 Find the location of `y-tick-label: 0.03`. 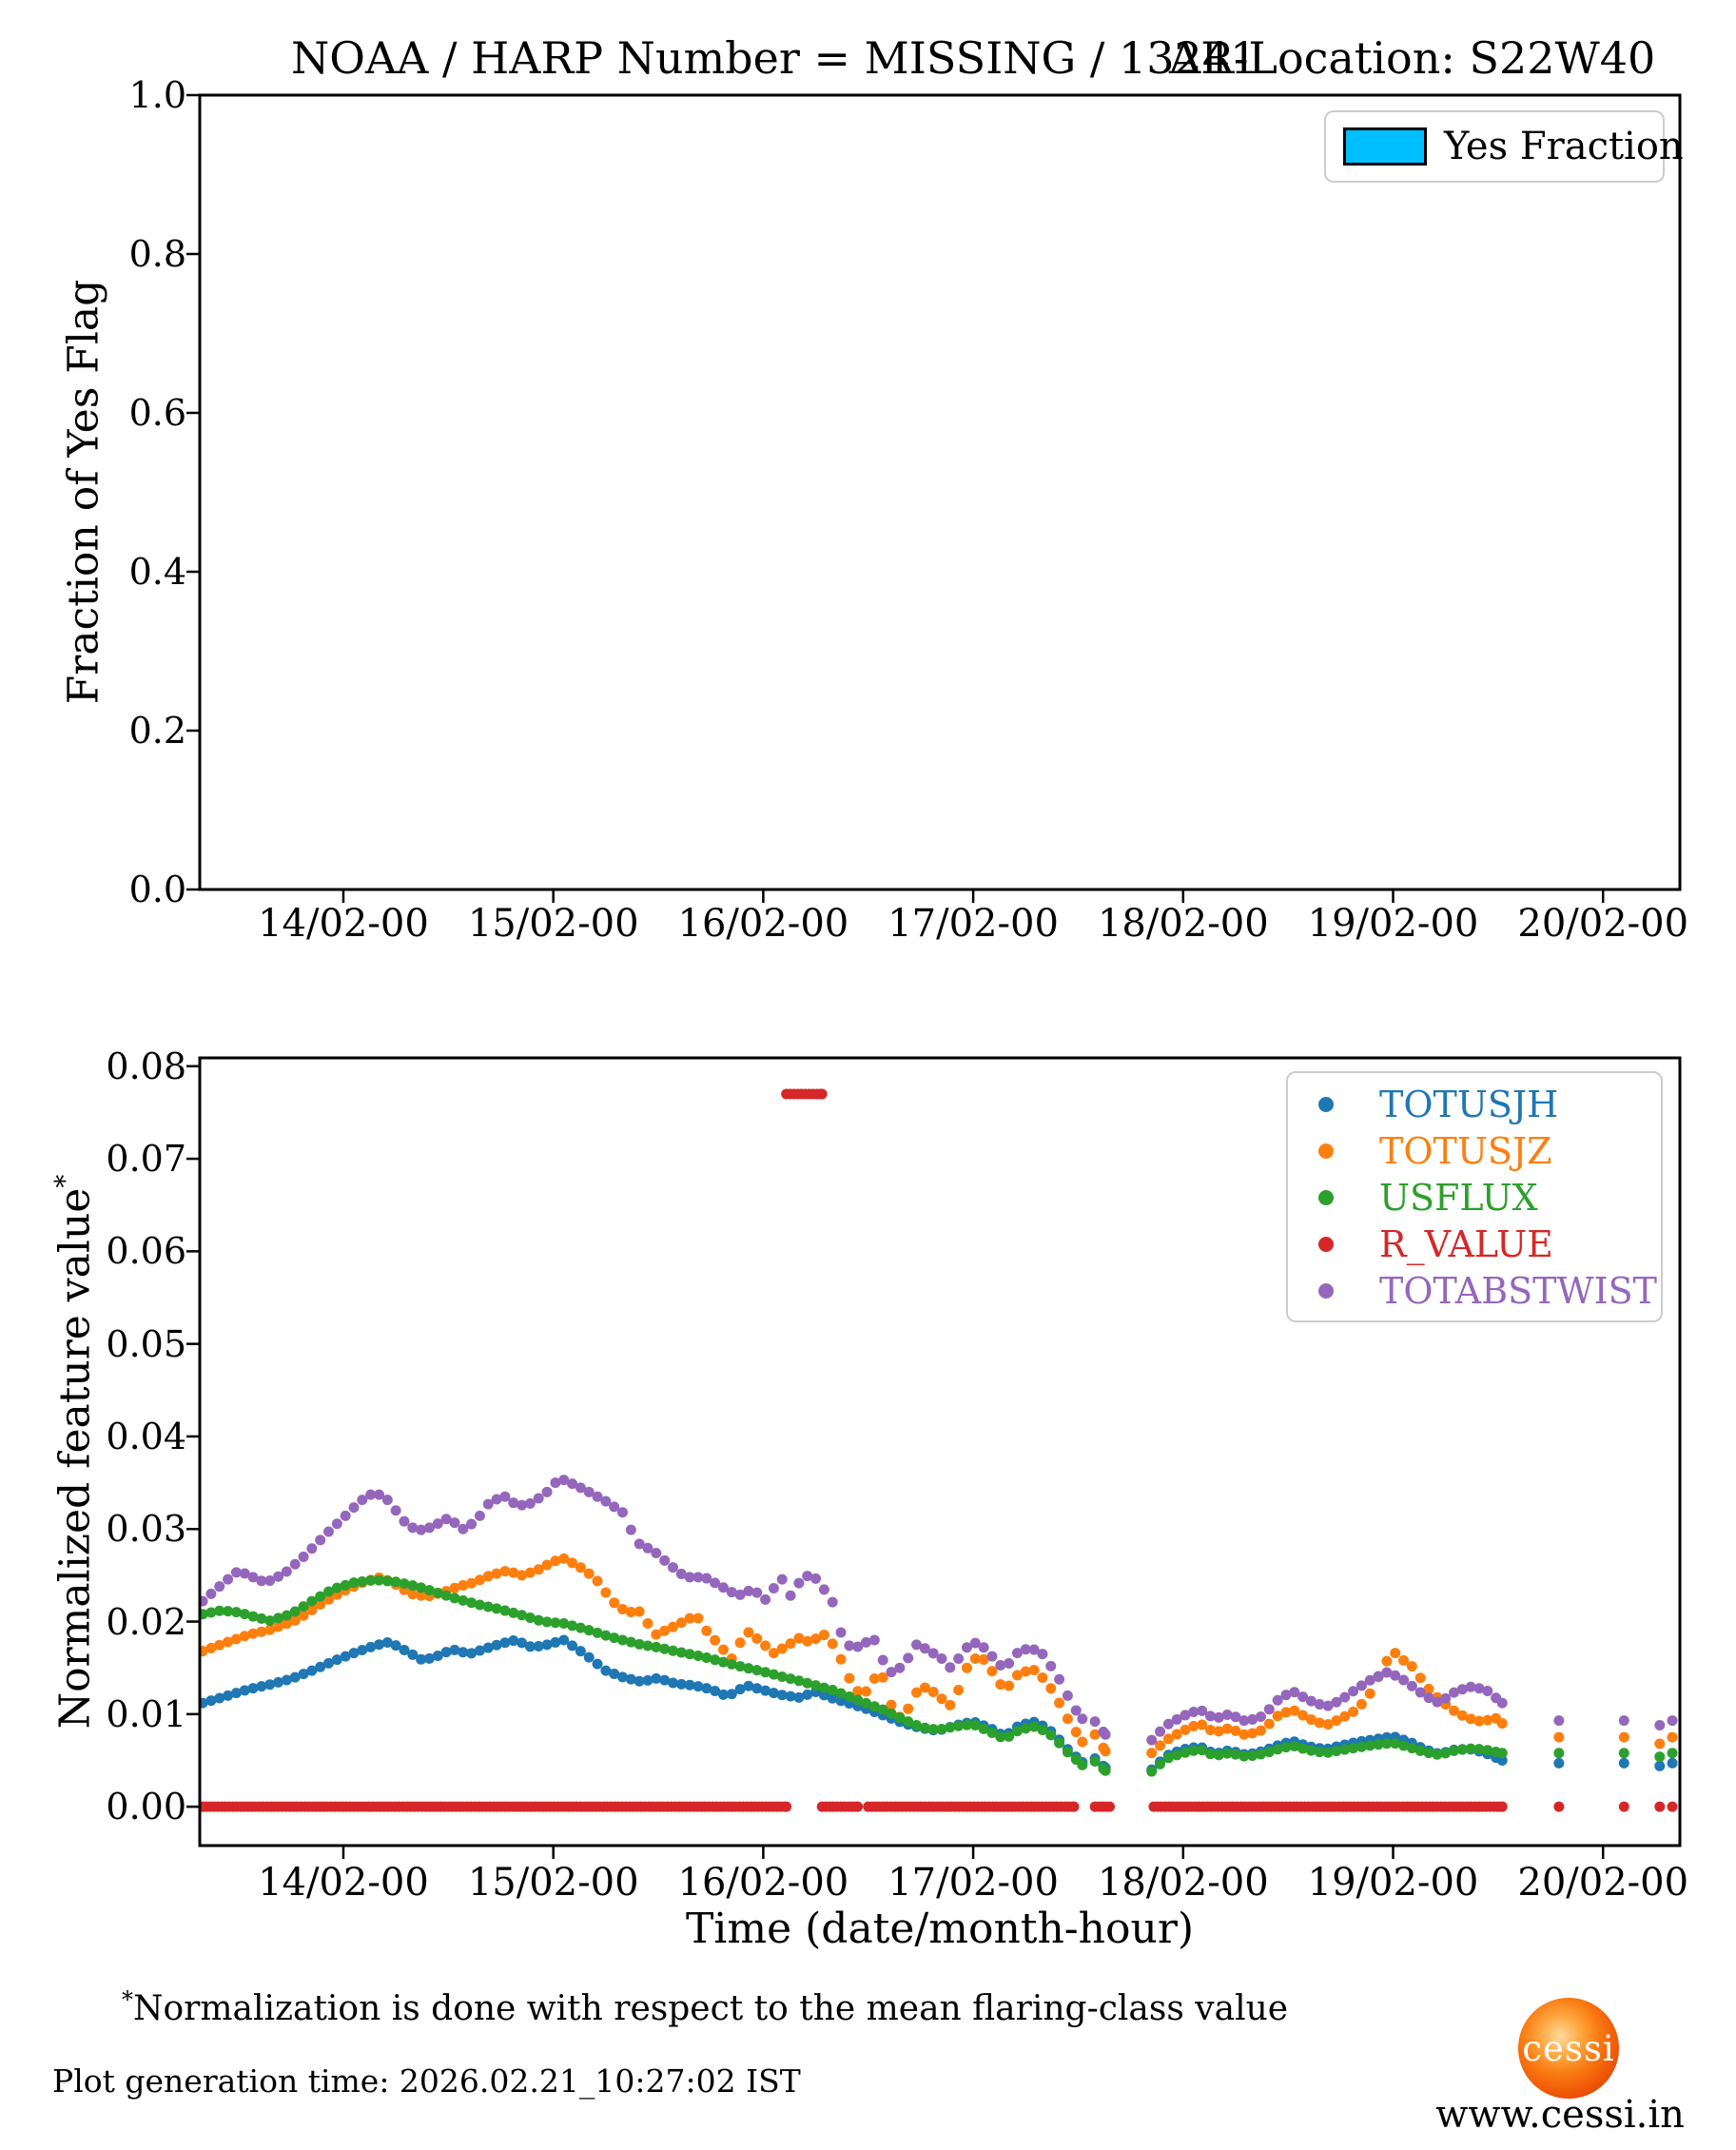

y-tick-label: 0.03 is located at coordinates (146, 1529).